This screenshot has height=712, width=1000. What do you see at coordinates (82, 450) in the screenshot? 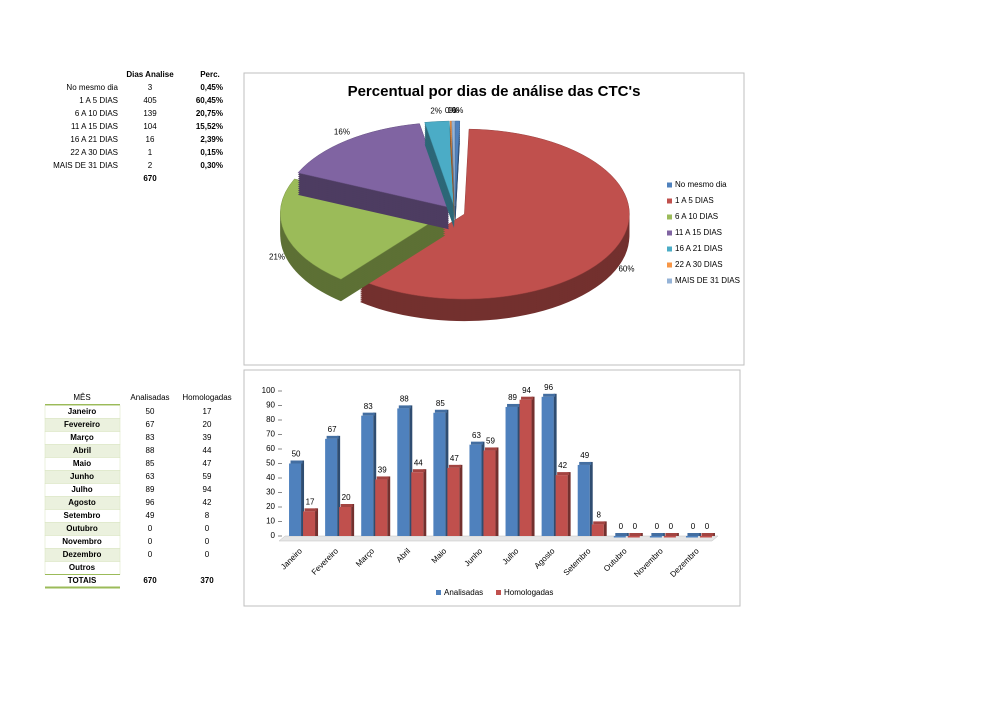
I see `row-label: Abril` at bounding box center [82, 450].